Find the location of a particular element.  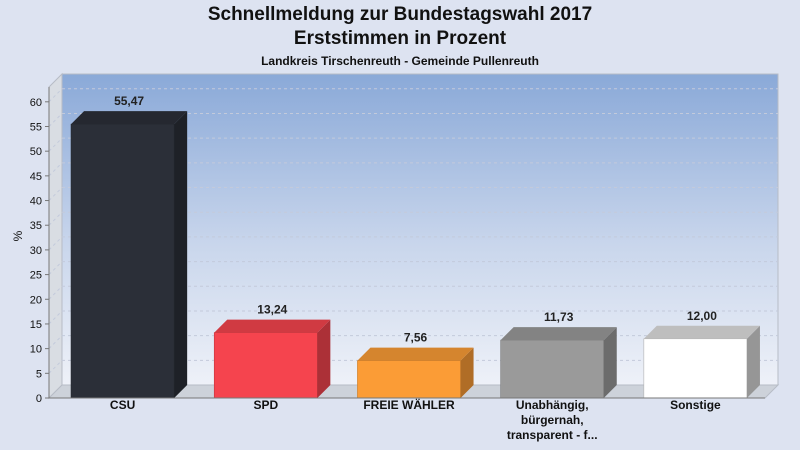

y-axis-label: % is located at coordinates (18, 235).